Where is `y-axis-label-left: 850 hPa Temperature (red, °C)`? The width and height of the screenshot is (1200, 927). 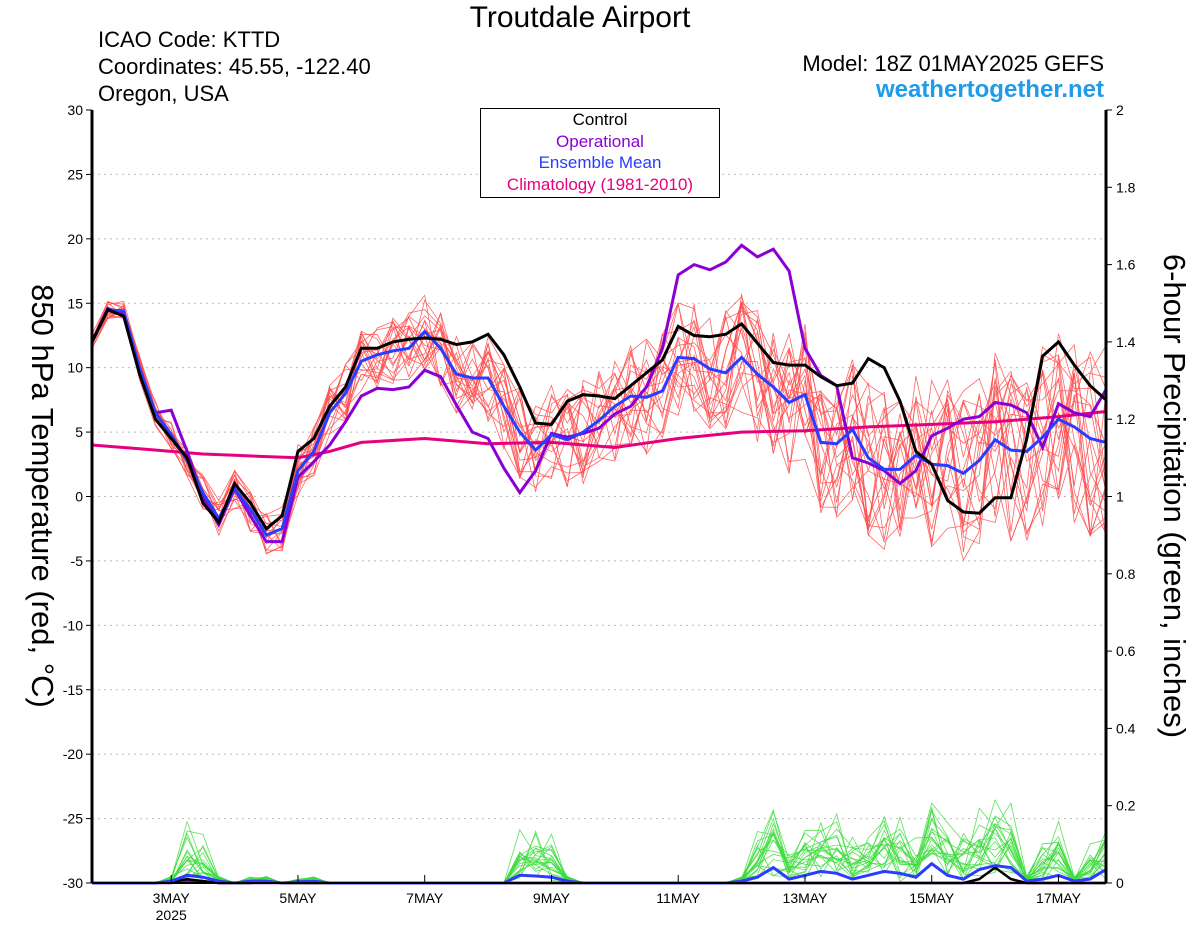
y-axis-label-left: 850 hPa Temperature (red, °C) is located at coordinates (42, 496).